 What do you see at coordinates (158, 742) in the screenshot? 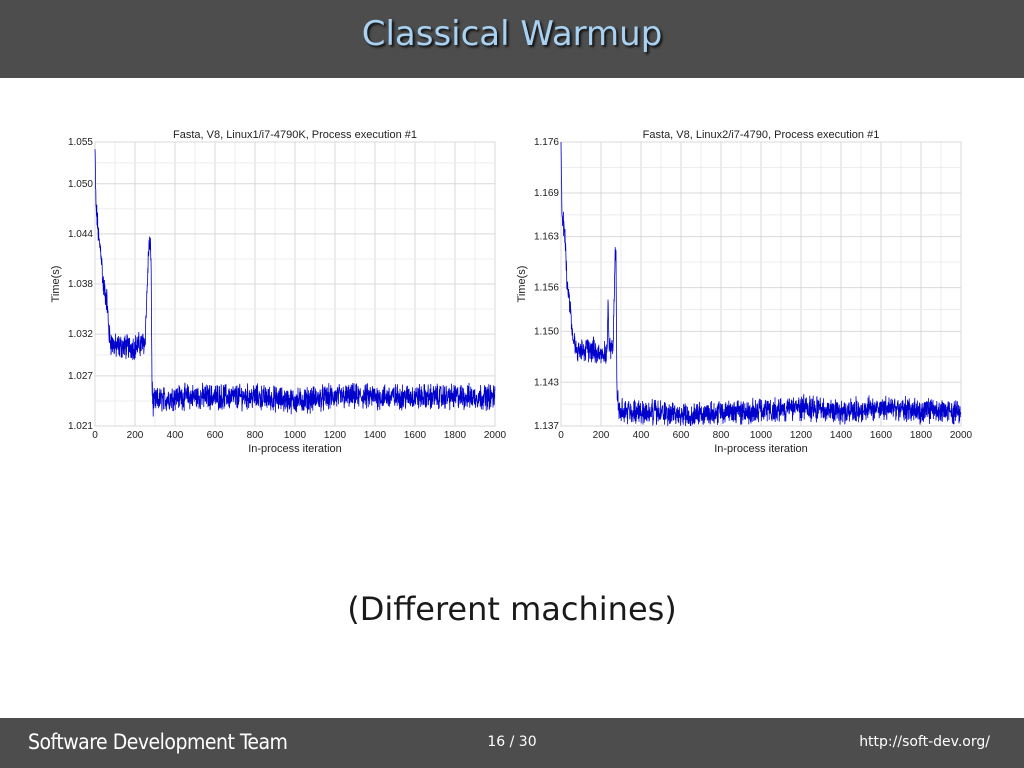
I see `footer-team: Software Development Team` at bounding box center [158, 742].